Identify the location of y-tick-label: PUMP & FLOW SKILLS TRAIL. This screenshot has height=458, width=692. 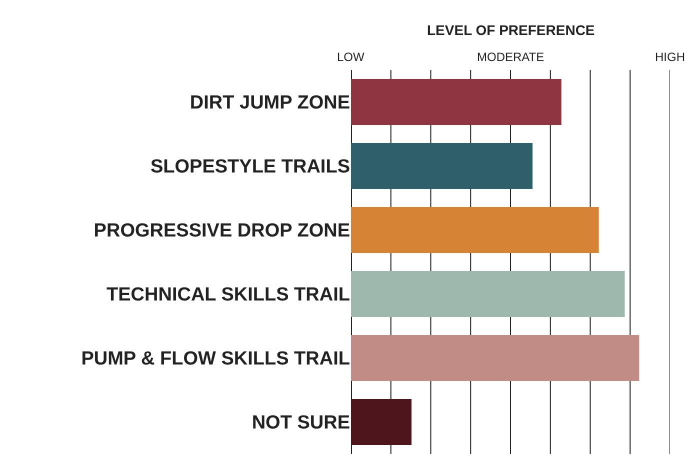
(215, 359).